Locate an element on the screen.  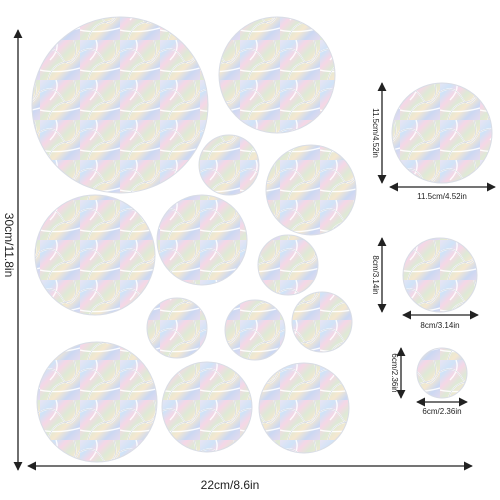
sheet-width: 22cm/8.6in is located at coordinates (230, 485).